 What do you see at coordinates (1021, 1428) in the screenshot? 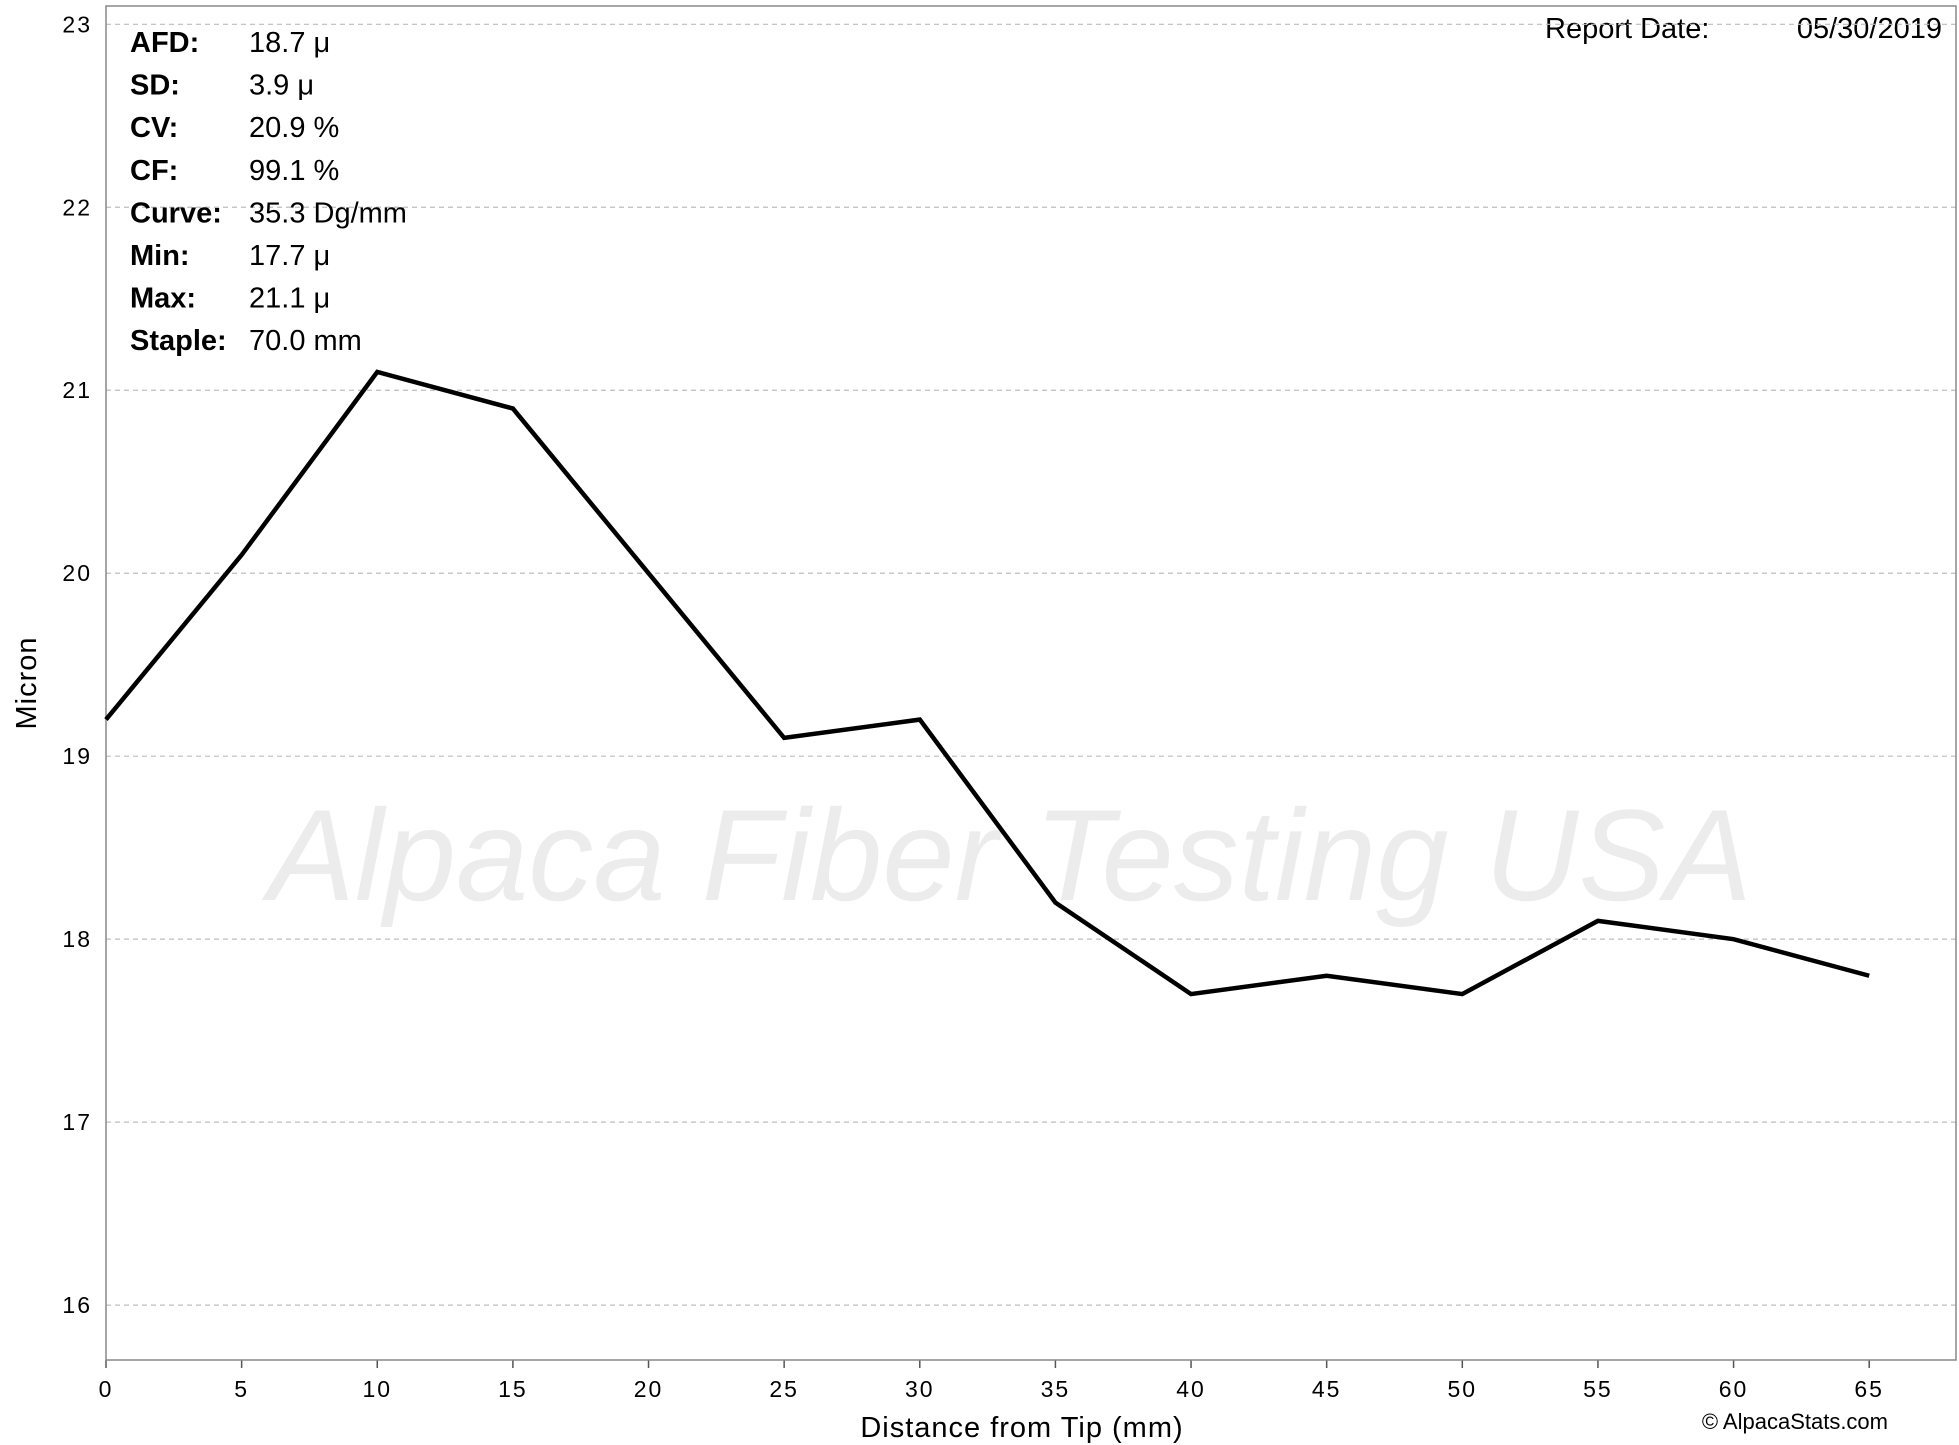
I see `x-axis-label: Distance from Tip (mm)` at bounding box center [1021, 1428].